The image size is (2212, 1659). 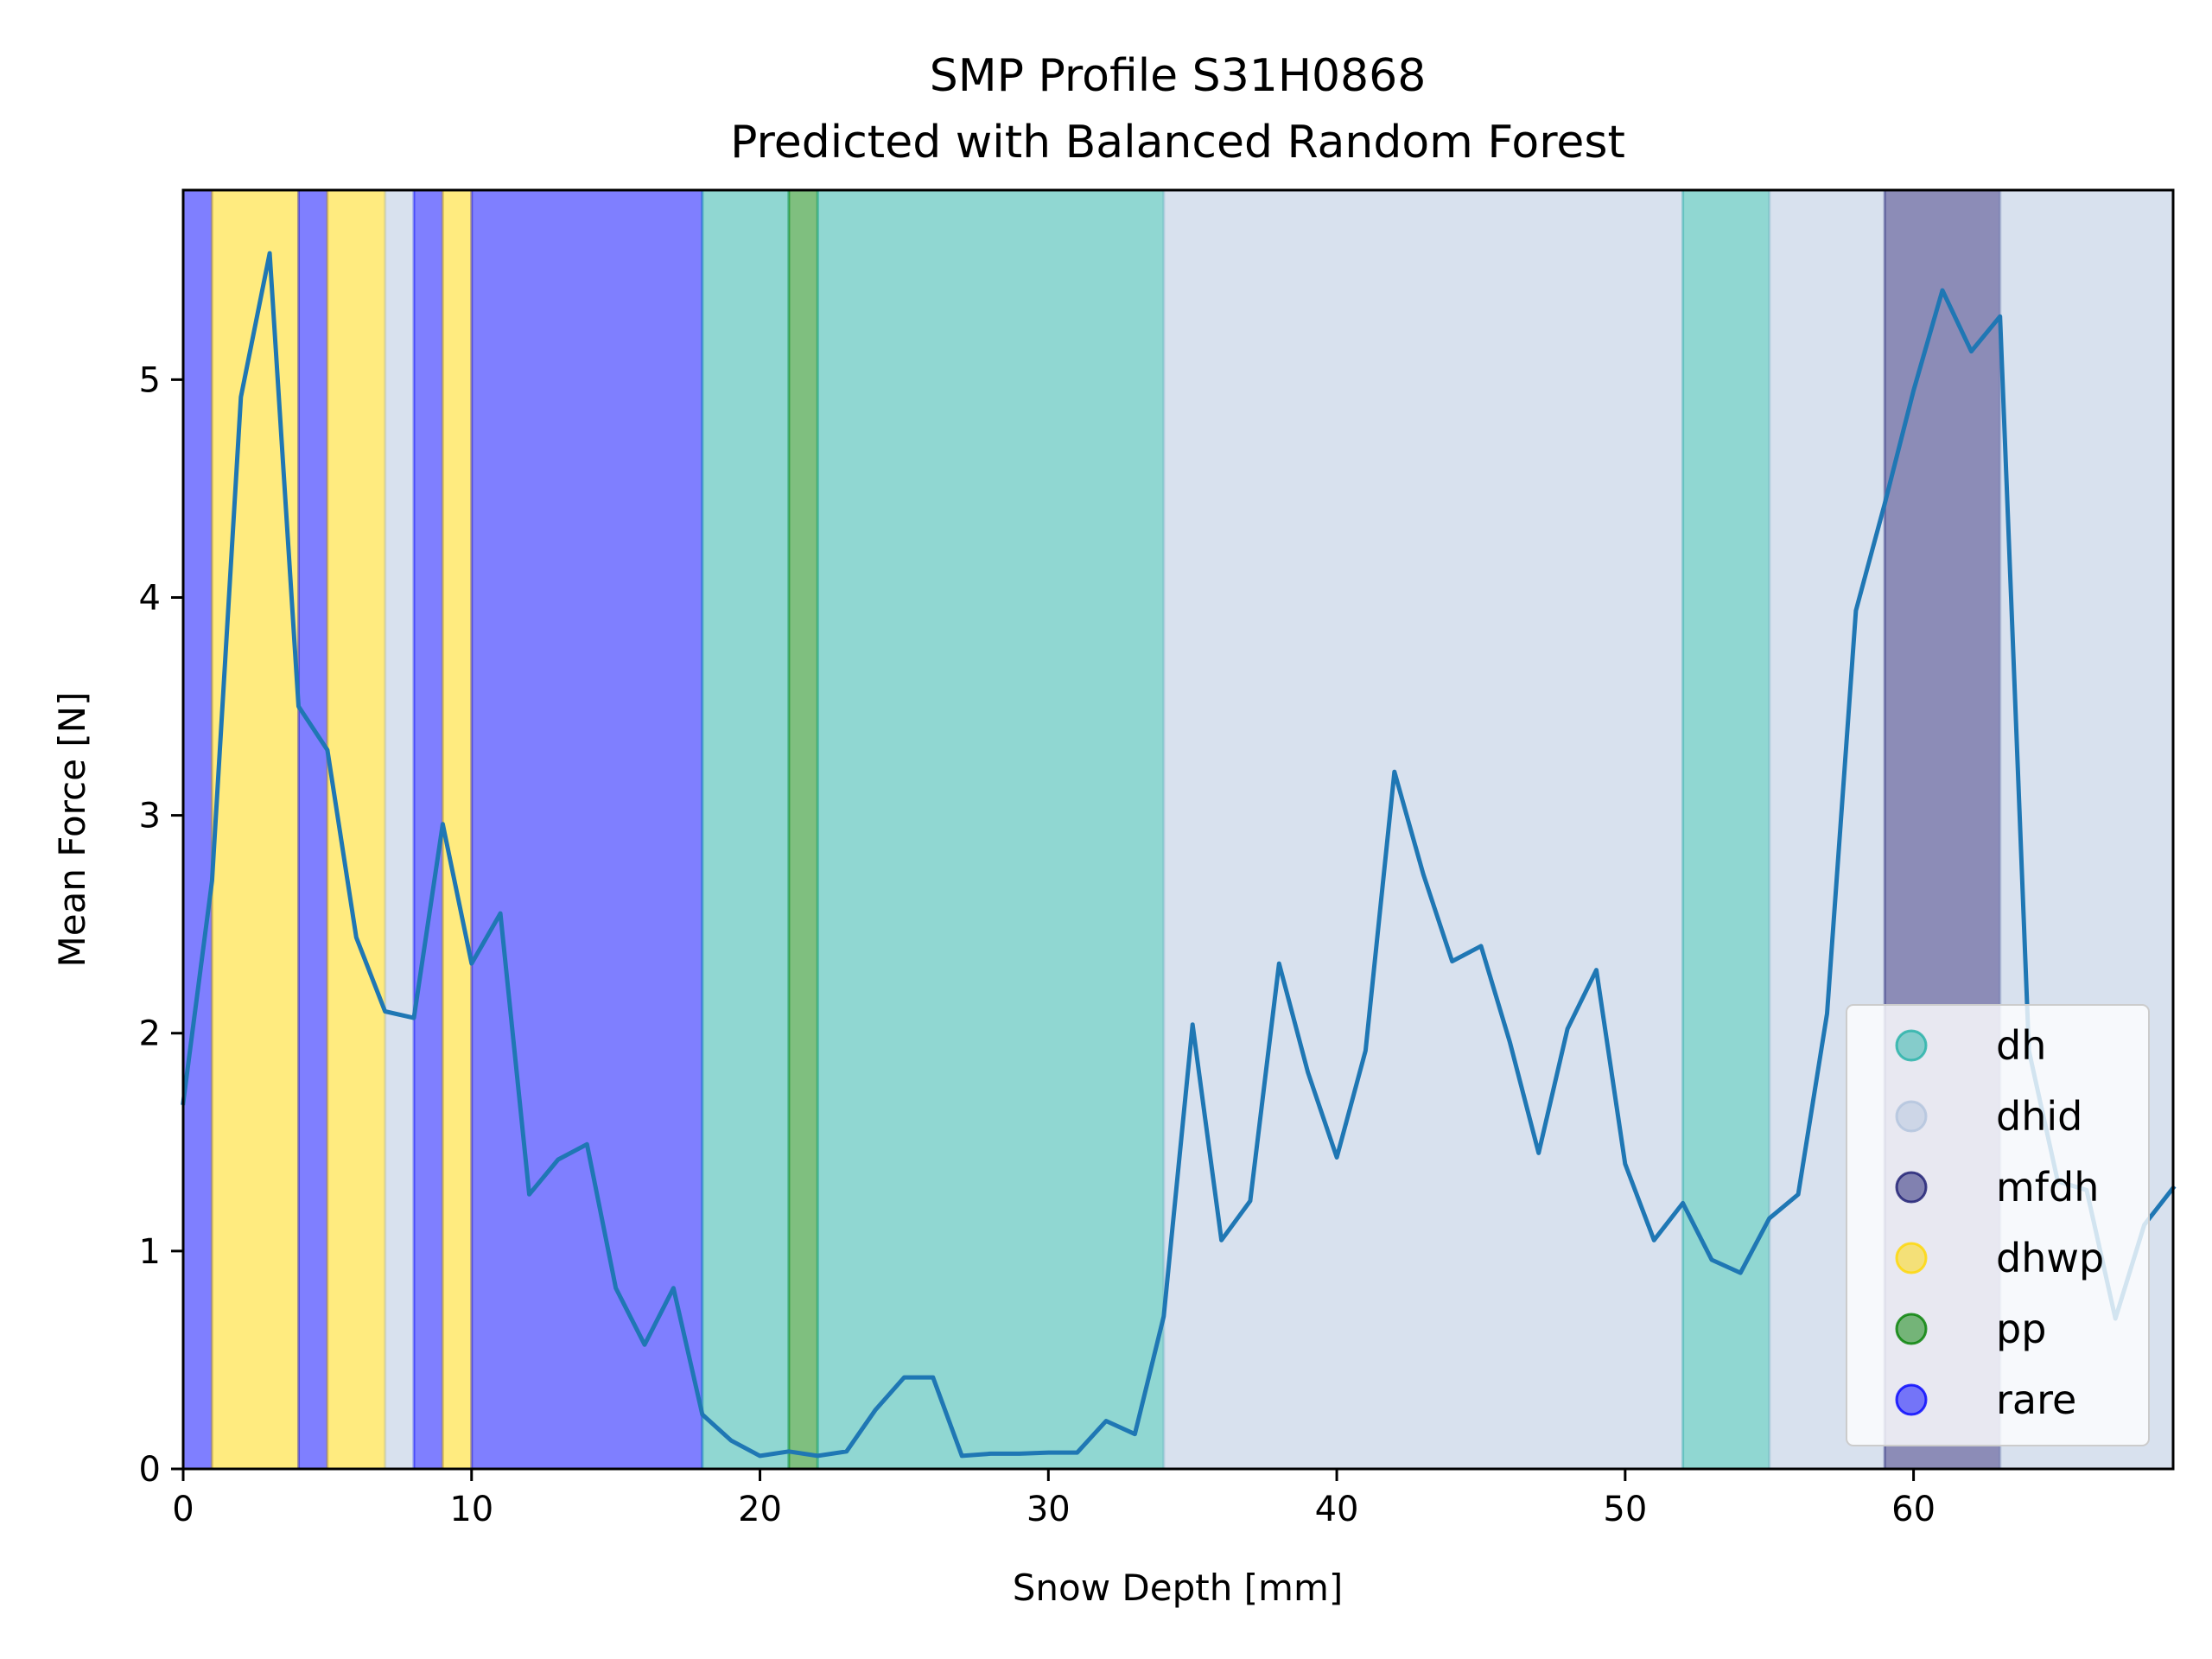 What do you see at coordinates (1911, 1399) in the screenshot?
I see `legend-marker-rare` at bounding box center [1911, 1399].